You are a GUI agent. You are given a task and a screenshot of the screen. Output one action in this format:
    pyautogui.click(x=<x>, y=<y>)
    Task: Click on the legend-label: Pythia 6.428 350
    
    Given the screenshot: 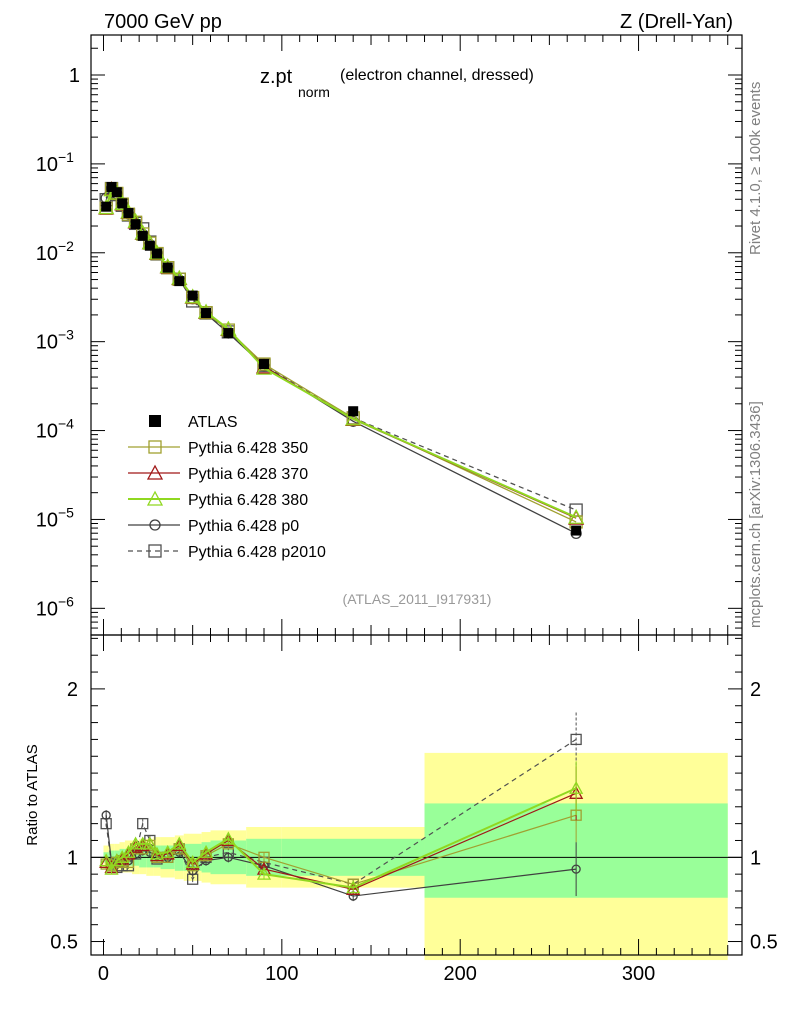 What is the action you would take?
    pyautogui.click(x=248, y=448)
    